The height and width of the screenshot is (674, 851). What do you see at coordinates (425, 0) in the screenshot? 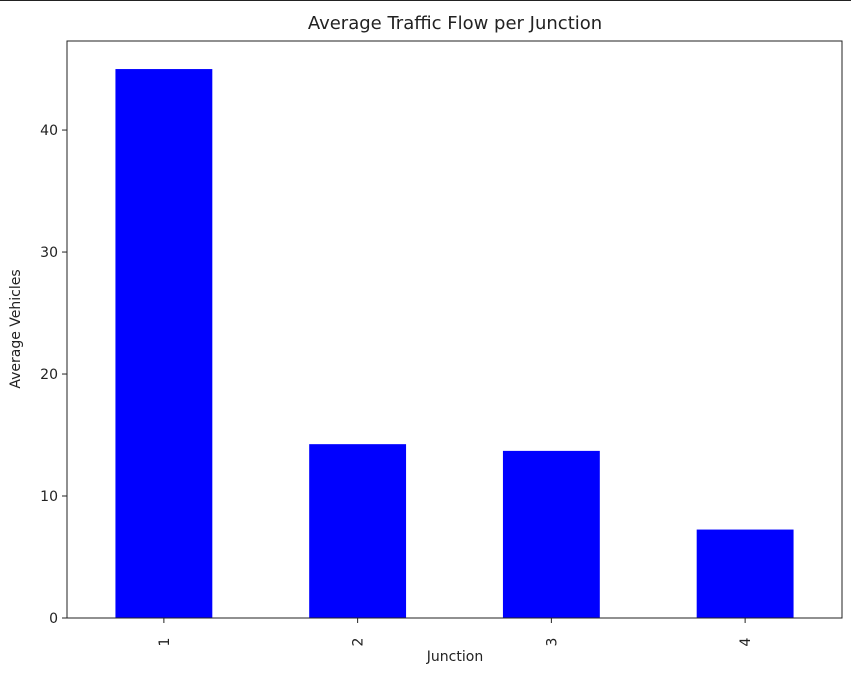
I see `top-border-line` at bounding box center [425, 0].